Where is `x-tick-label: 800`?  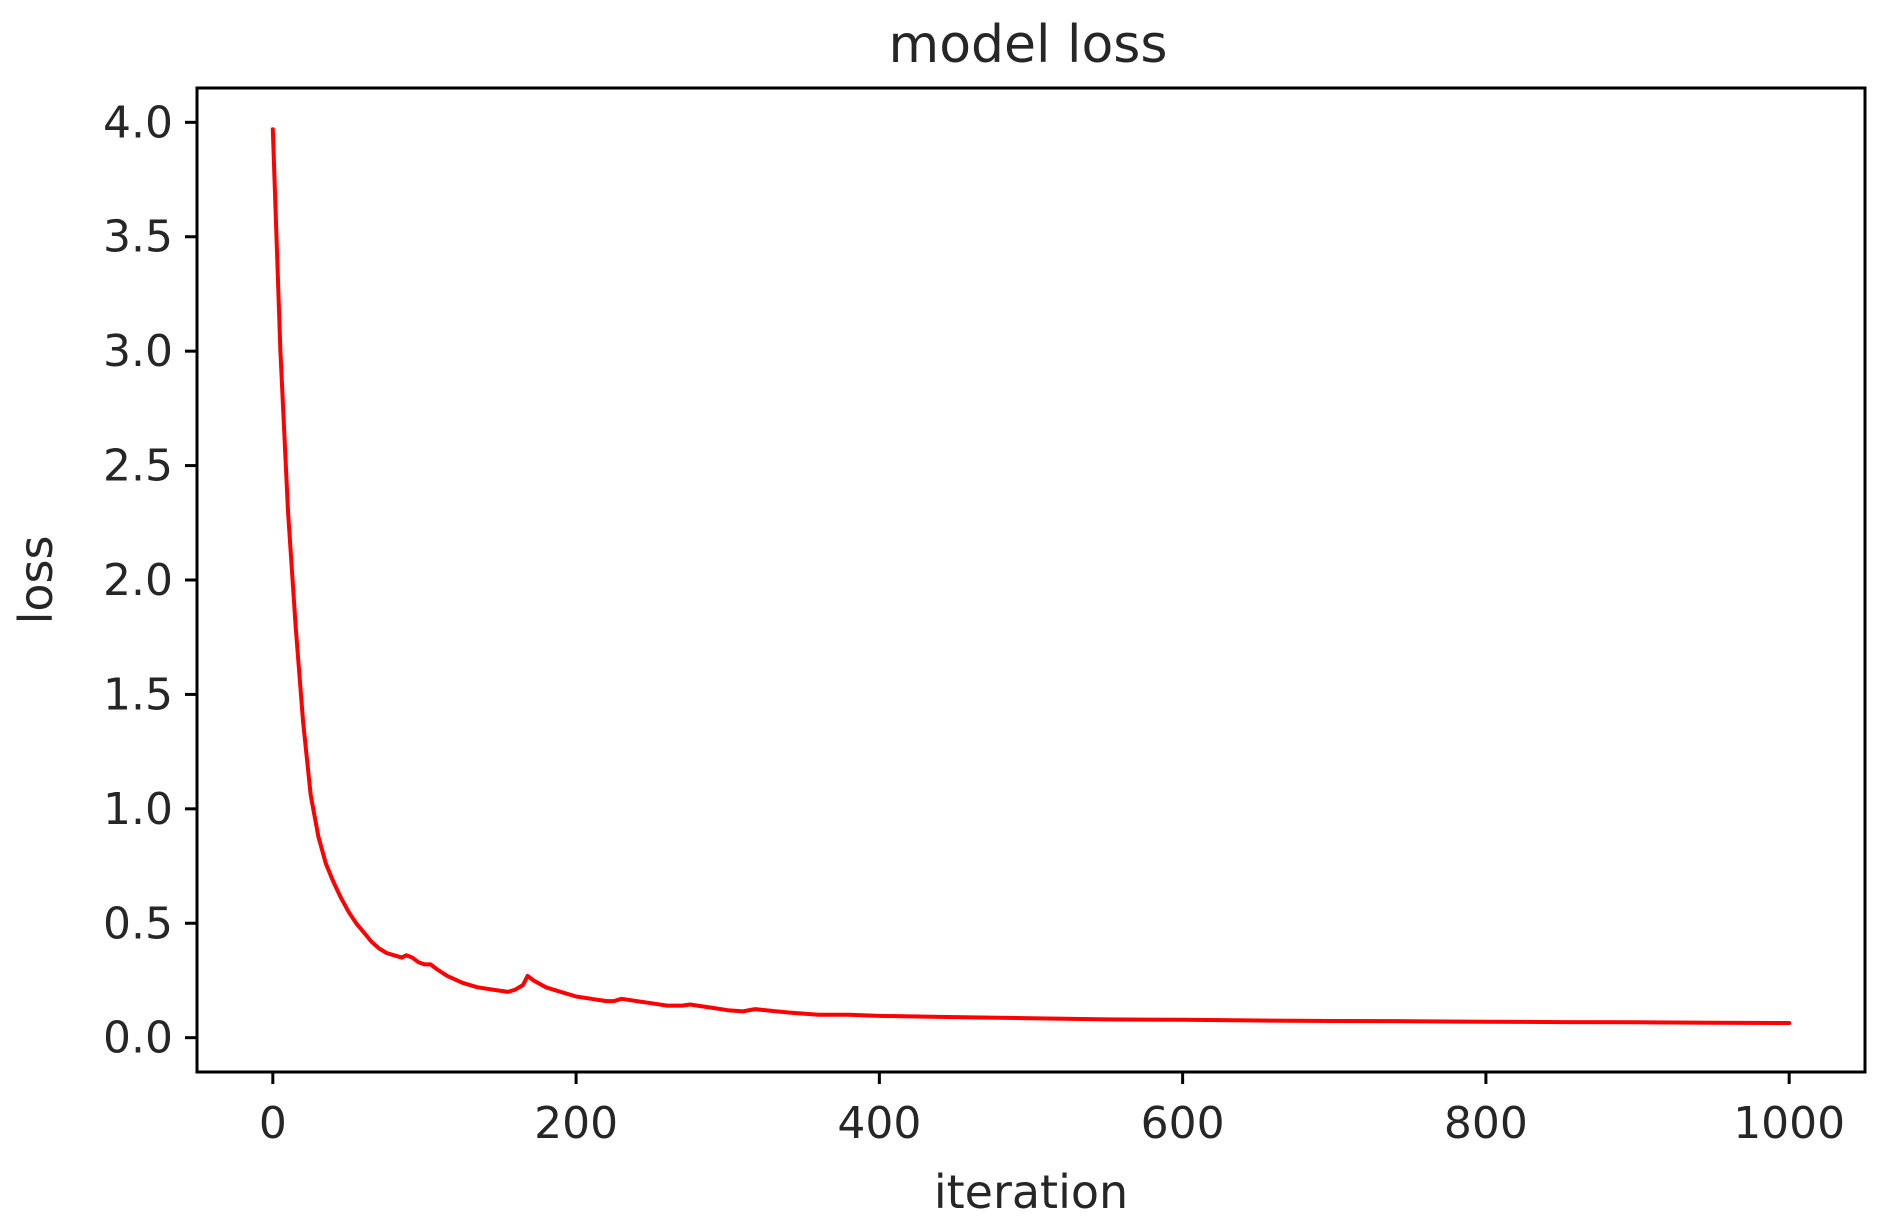
x-tick-label: 800 is located at coordinates (1486, 1123).